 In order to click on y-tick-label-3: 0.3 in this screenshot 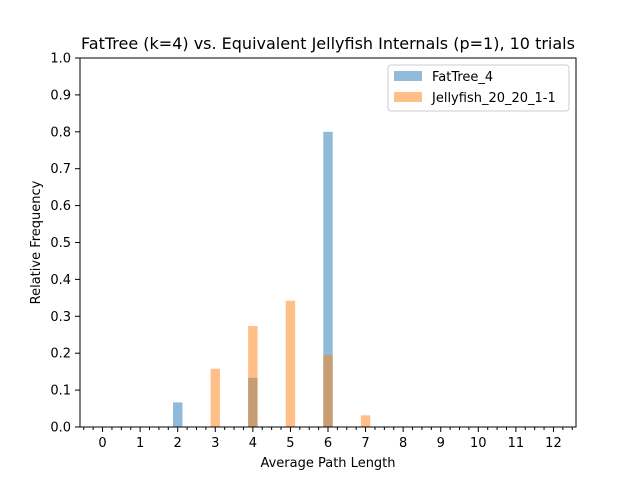, I will do `click(60, 317)`.